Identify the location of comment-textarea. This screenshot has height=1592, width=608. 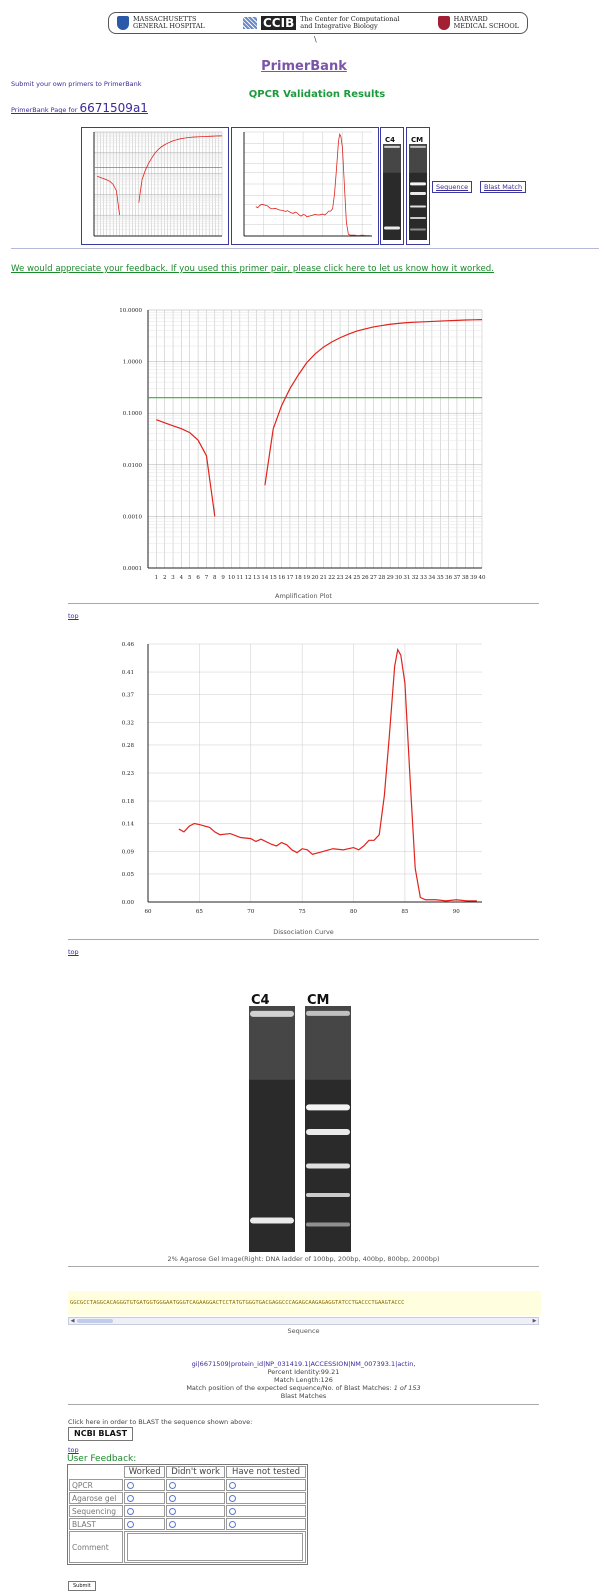
(215, 1547).